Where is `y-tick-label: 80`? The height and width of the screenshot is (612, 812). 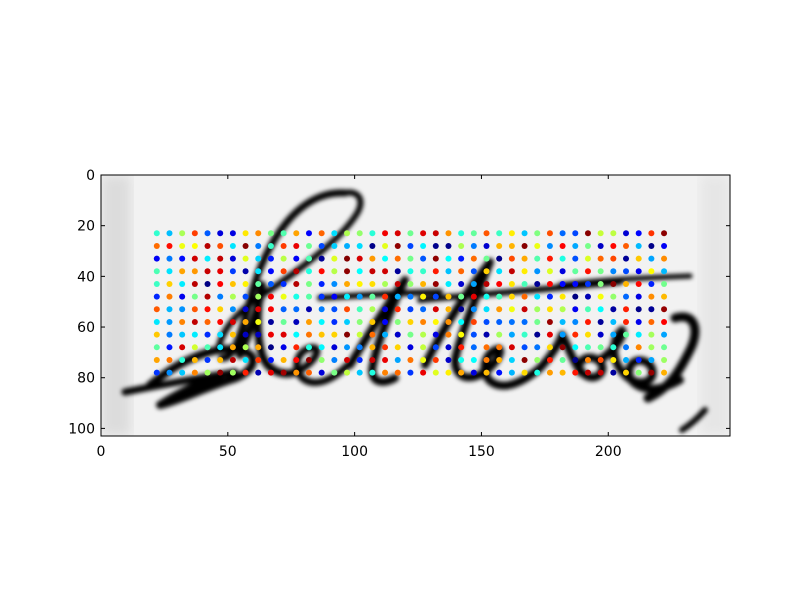 y-tick-label: 80 is located at coordinates (86, 379).